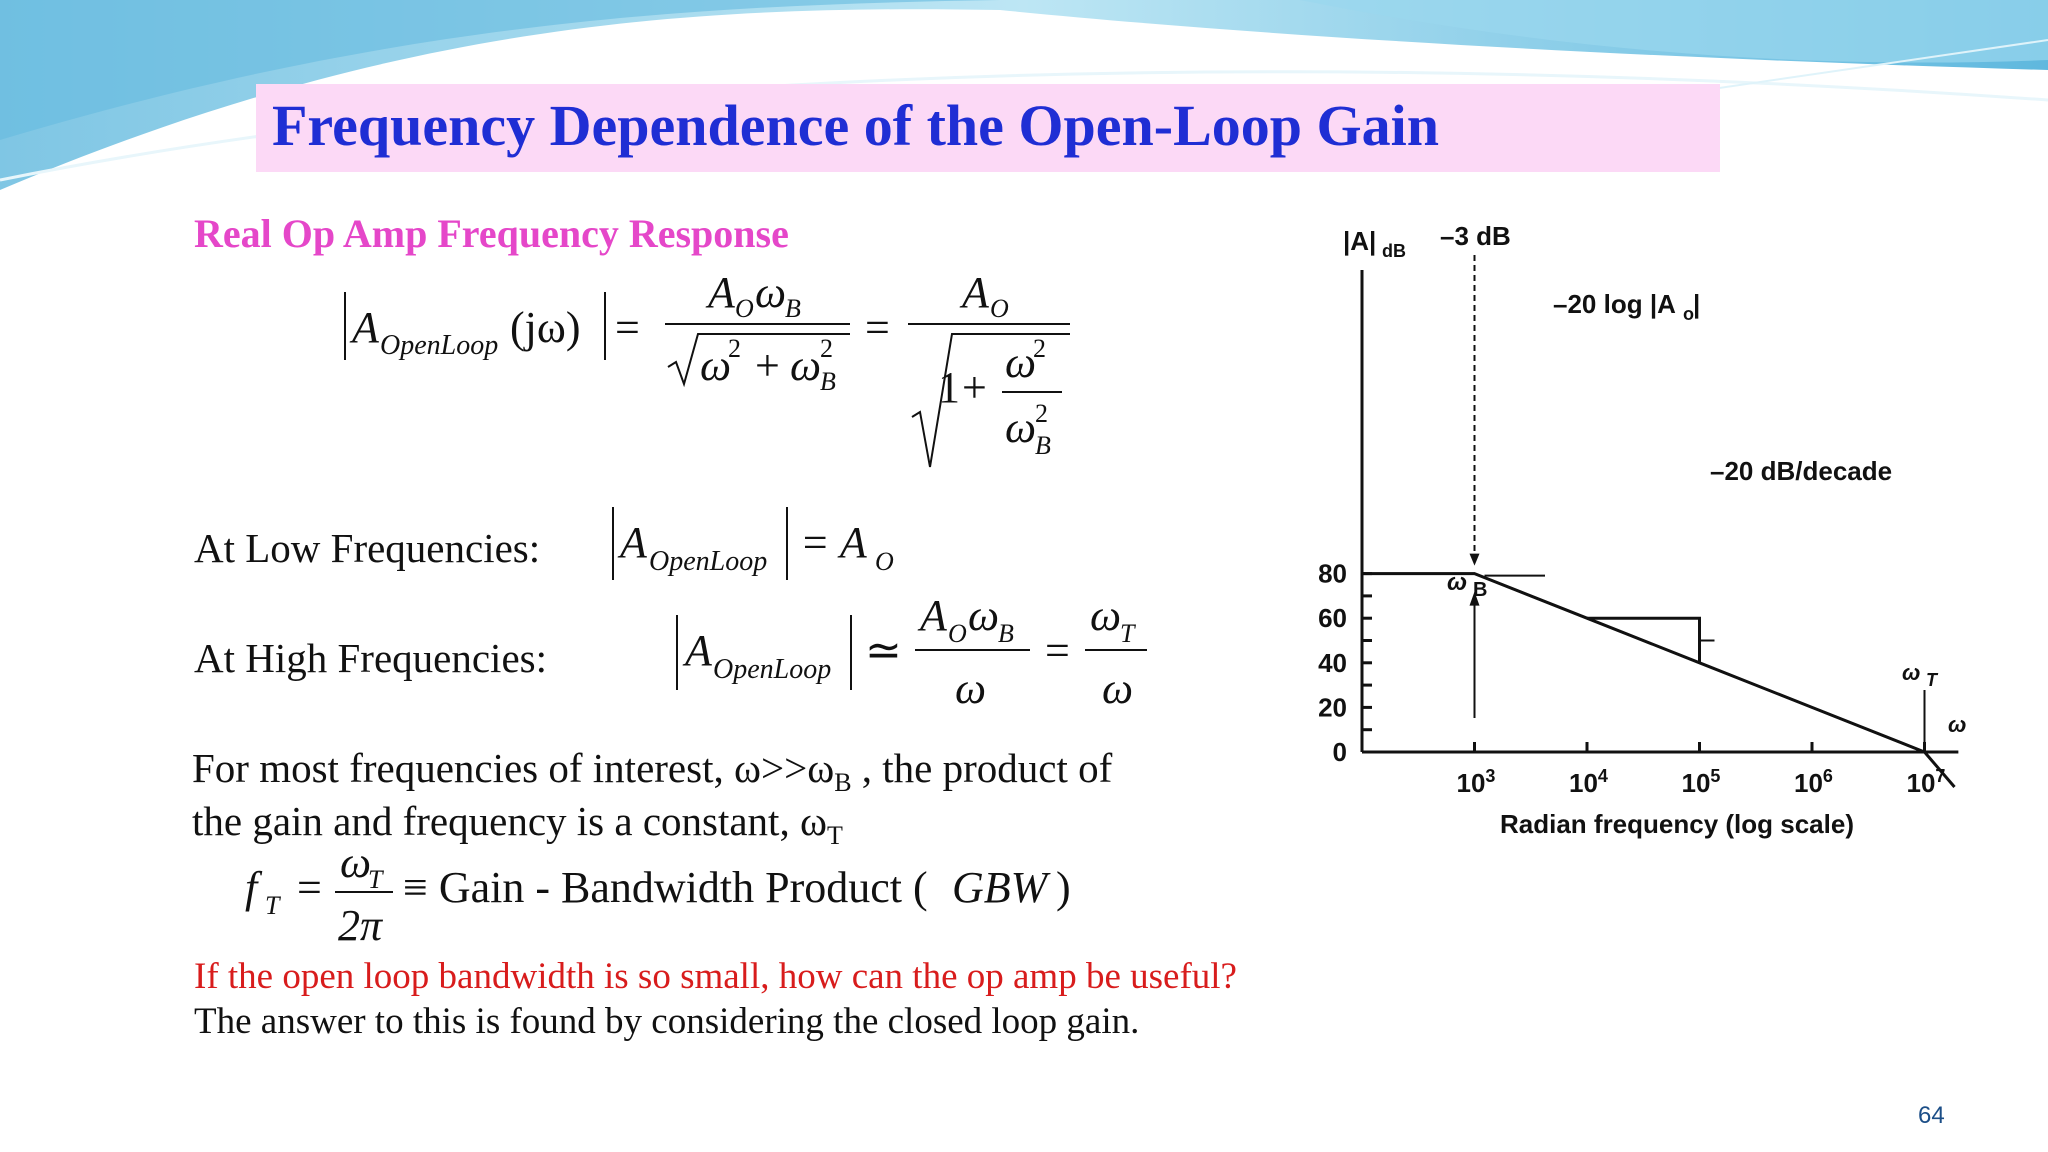 The image size is (2048, 1152). I want to click on high-eq-num-omega: ω, so click(983, 615).